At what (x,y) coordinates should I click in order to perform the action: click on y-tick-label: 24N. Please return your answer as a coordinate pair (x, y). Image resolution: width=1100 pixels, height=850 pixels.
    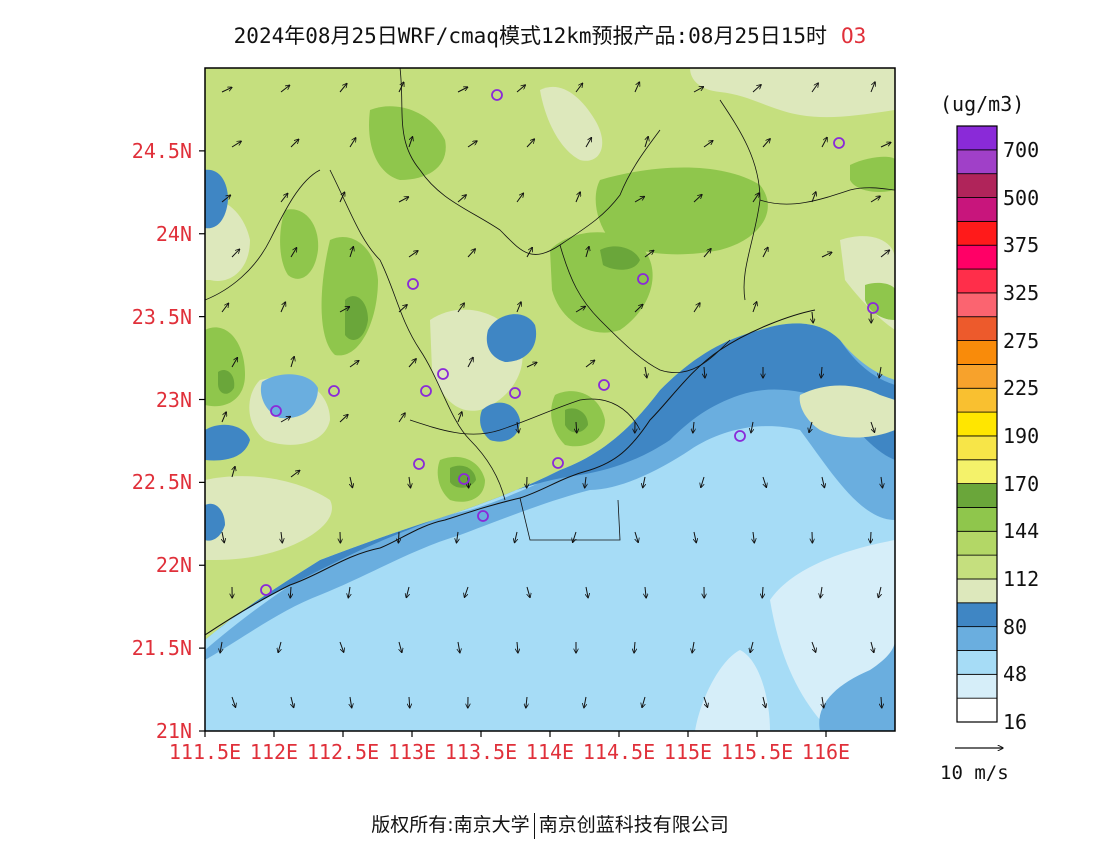
    Looking at the image, I should click on (173, 233).